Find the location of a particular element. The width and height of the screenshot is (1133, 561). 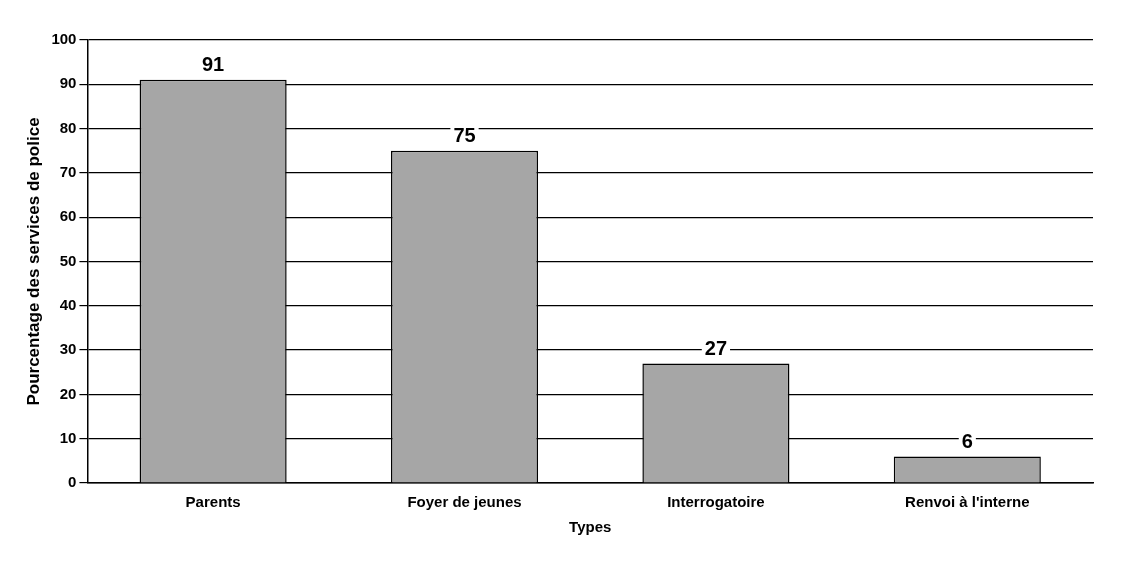

y-tick-label: 80 is located at coordinates (68, 127).